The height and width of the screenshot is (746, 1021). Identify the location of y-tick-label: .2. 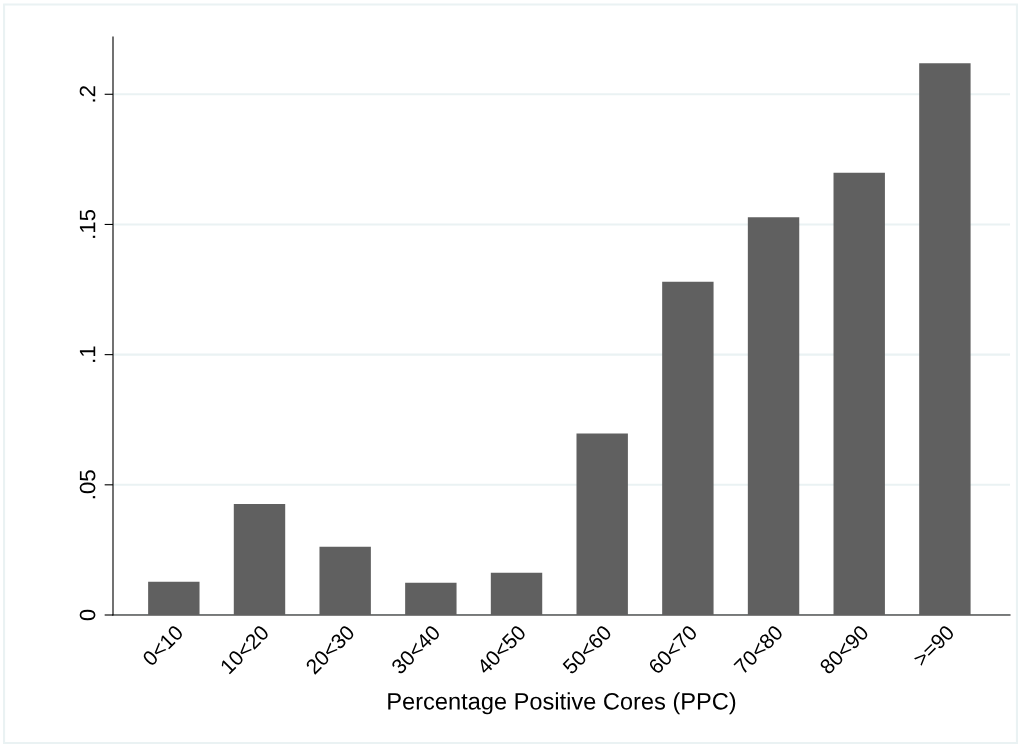
(87, 94).